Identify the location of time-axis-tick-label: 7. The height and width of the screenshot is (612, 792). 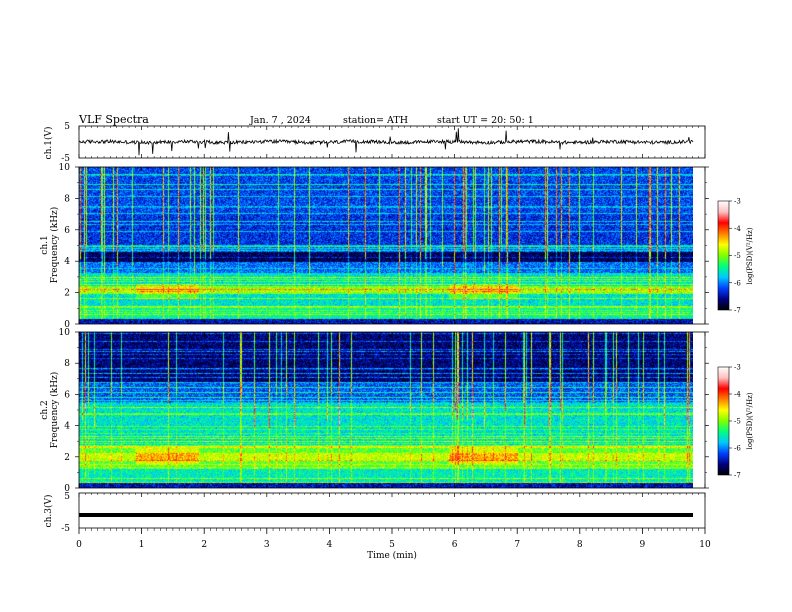
(517, 545).